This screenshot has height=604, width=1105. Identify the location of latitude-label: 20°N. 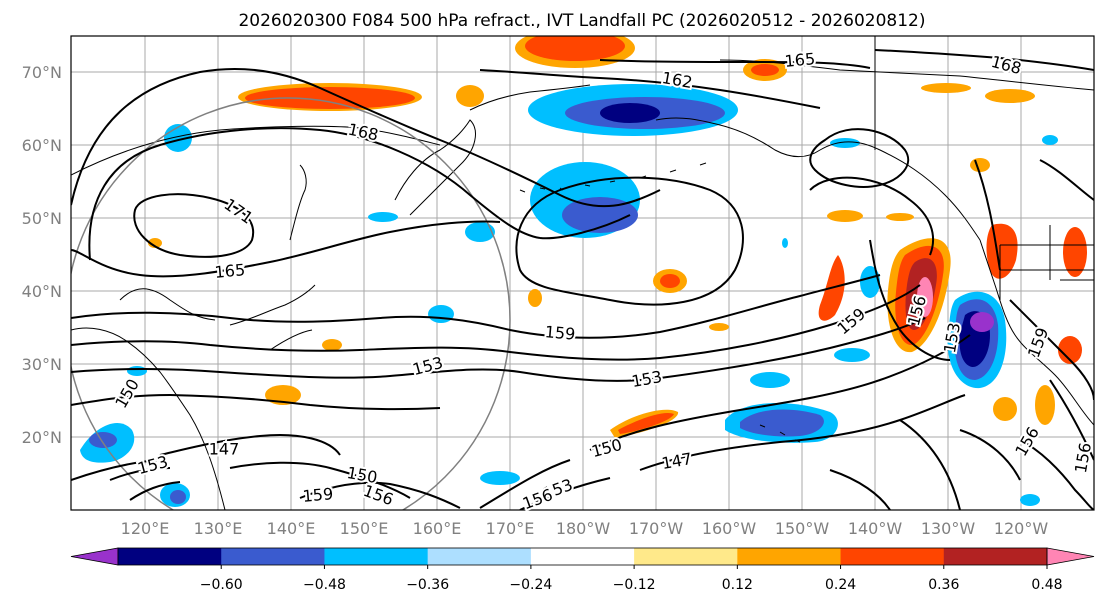
(42, 437).